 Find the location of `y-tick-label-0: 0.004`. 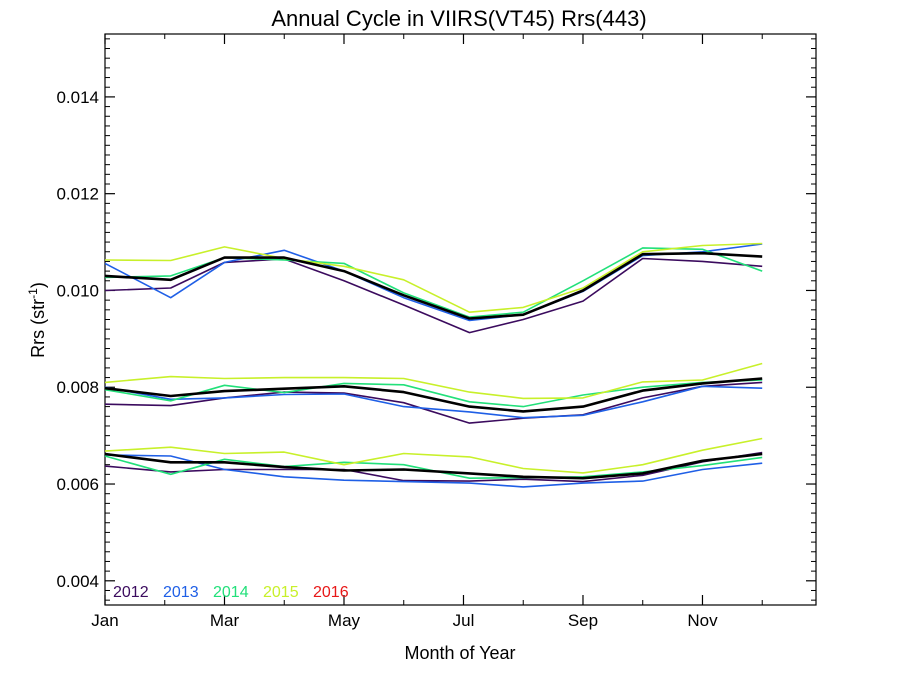

y-tick-label-0: 0.004 is located at coordinates (77, 581).